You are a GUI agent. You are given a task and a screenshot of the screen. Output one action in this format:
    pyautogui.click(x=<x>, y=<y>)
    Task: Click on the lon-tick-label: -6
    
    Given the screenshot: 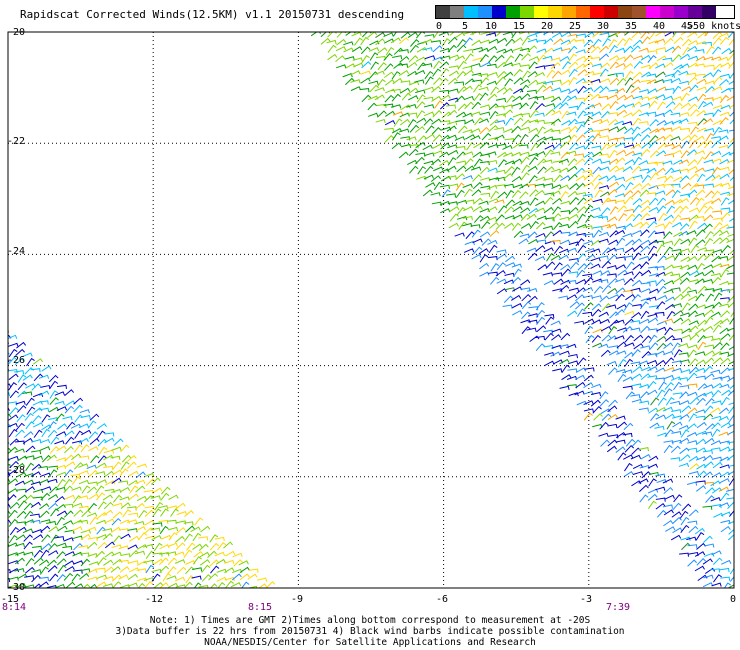 What is the action you would take?
    pyautogui.click(x=442, y=599)
    